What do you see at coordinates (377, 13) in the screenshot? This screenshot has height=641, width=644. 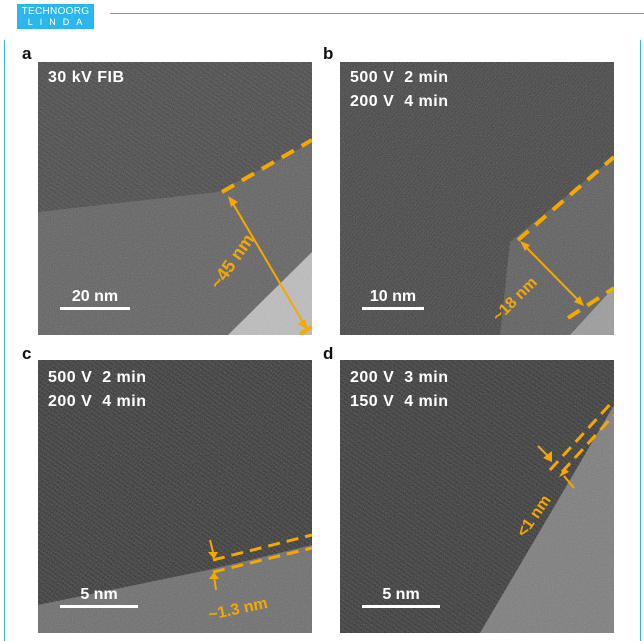 I see `header-divider` at bounding box center [377, 13].